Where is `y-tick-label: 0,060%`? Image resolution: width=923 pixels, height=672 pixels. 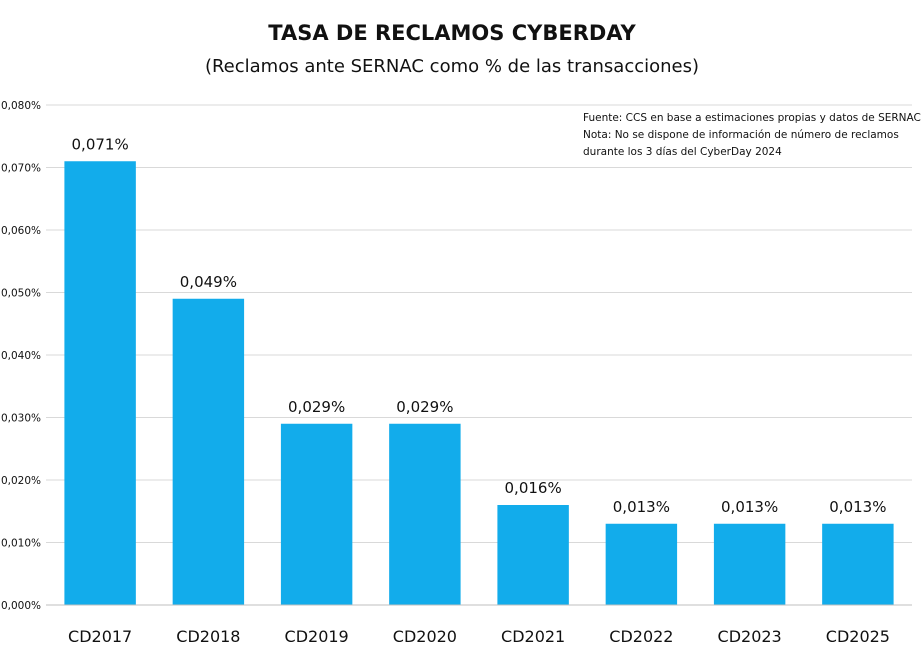 y-tick-label: 0,060% is located at coordinates (21, 231).